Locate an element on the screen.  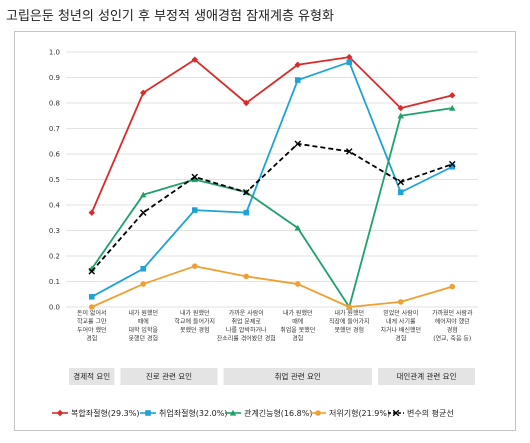
series-line is located at coordinates (272, 286).